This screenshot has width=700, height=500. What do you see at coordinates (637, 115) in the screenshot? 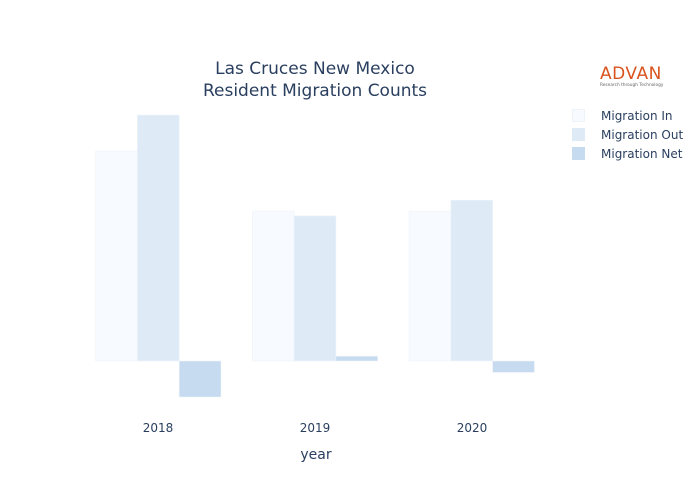
I see `legend-label-migration-in: Migration In` at bounding box center [637, 115].